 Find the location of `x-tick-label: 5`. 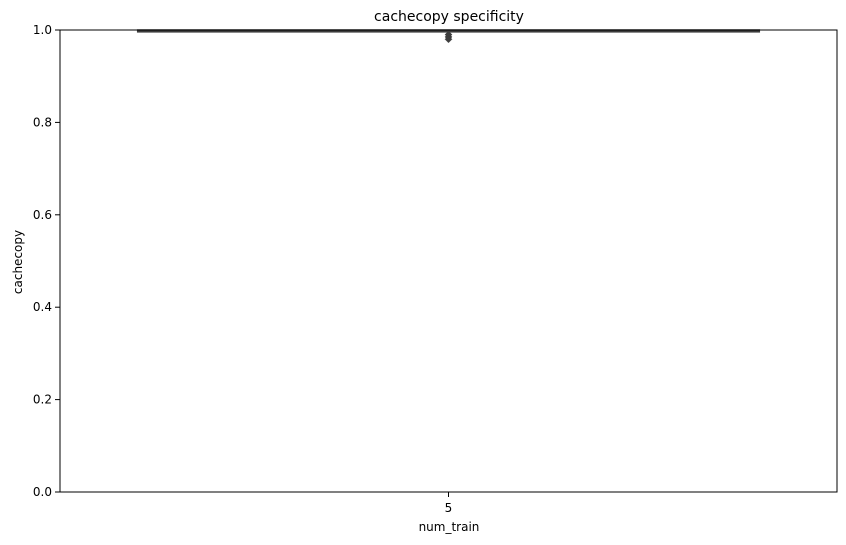

x-tick-label: 5 is located at coordinates (449, 508).